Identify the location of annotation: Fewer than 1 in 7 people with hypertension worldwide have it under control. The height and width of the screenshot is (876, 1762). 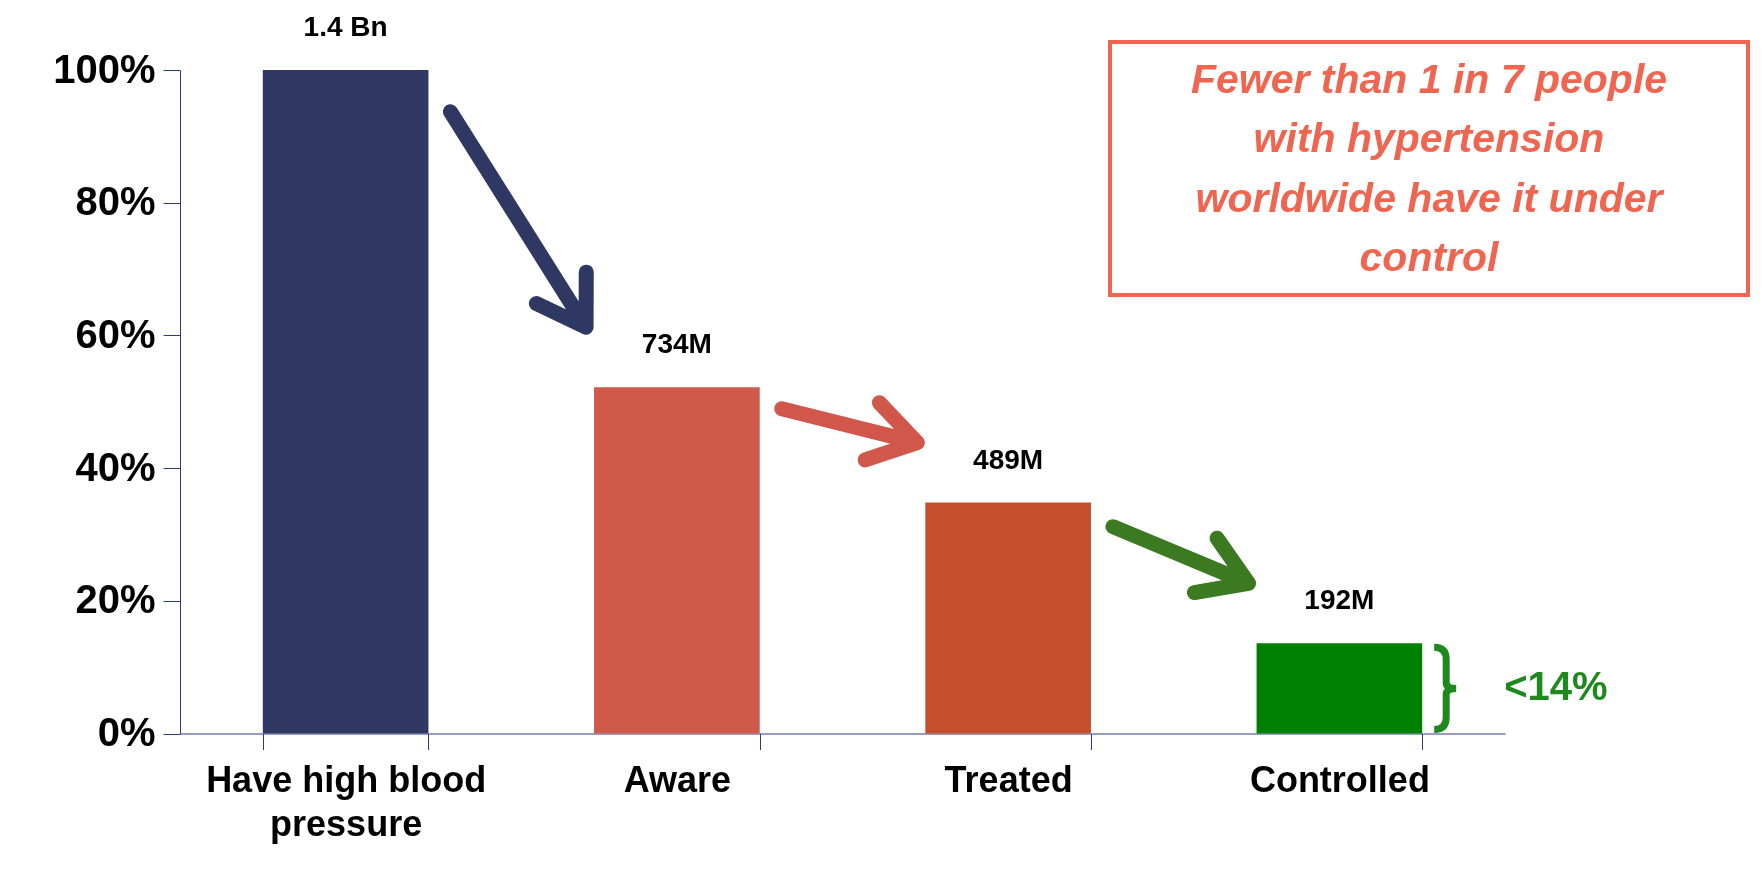
(1429, 168).